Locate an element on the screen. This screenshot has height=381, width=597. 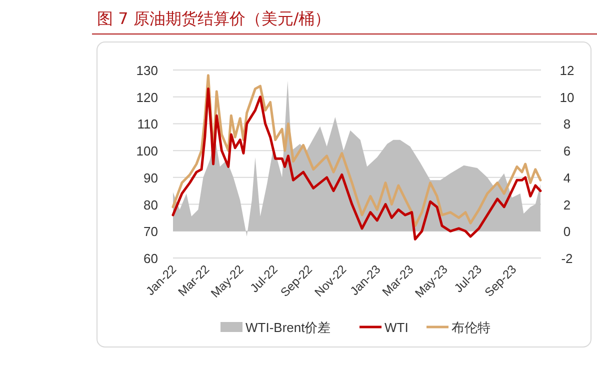
legend-label: 布伦特 is located at coordinates (471, 327).